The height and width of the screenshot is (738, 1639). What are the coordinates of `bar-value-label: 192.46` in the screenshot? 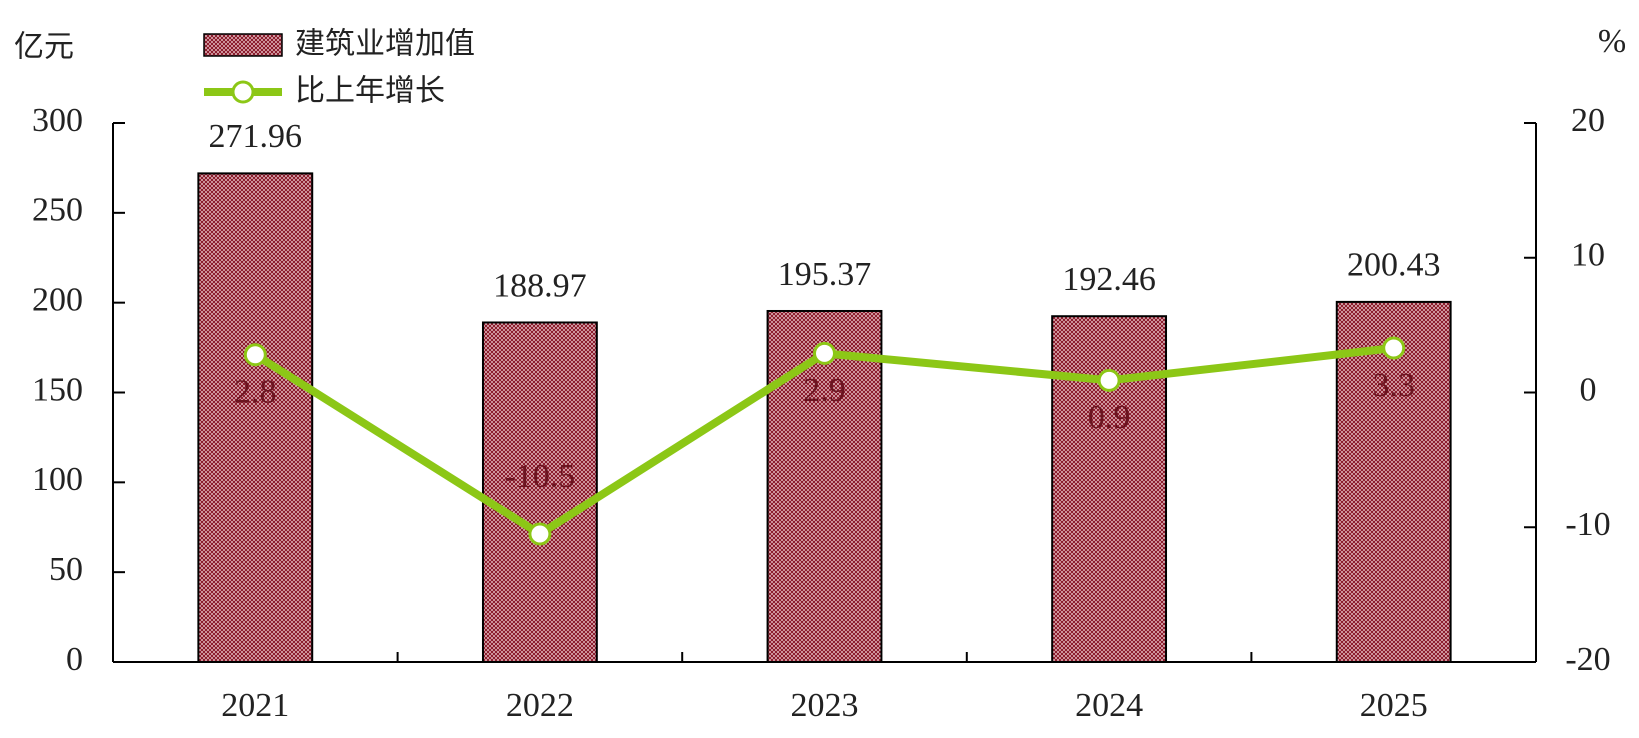 It's located at (1109, 279).